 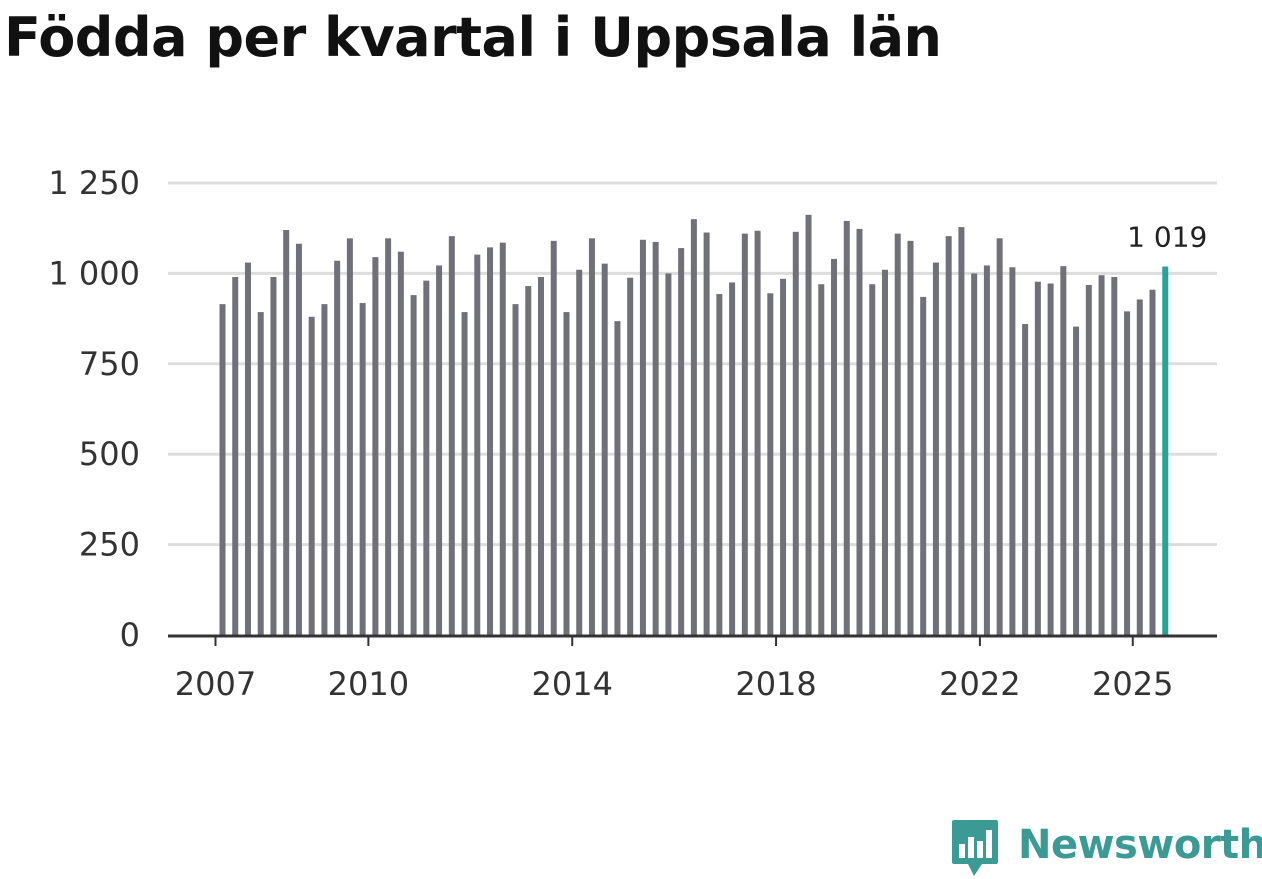 What do you see at coordinates (572, 684) in the screenshot?
I see `x-tick-label: 2014` at bounding box center [572, 684].